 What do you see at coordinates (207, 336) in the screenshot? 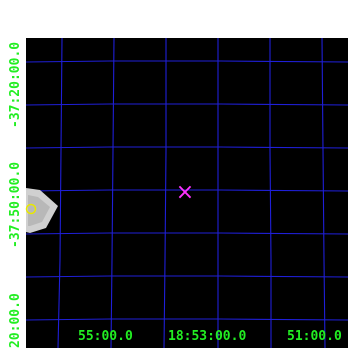
I see `ra-label-2: 18:53:00.0` at bounding box center [207, 336].